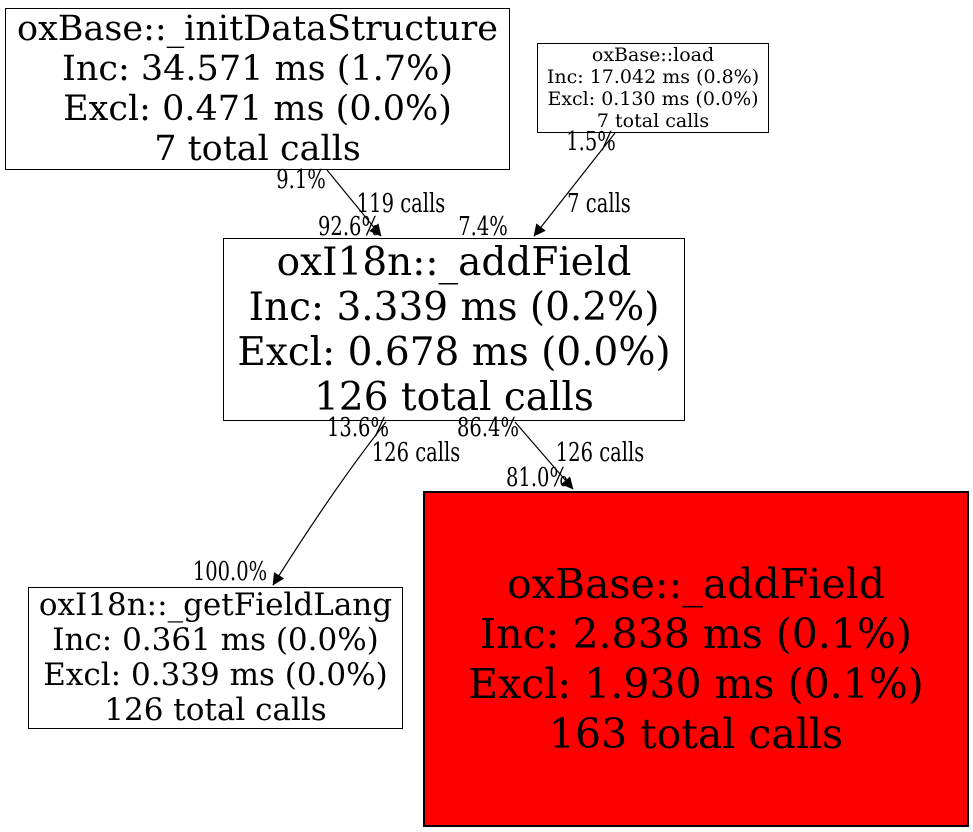 The width and height of the screenshot is (973, 832). I want to click on node-exclusive-time: Excl: 0.130 ms (0.0%), so click(653, 99).